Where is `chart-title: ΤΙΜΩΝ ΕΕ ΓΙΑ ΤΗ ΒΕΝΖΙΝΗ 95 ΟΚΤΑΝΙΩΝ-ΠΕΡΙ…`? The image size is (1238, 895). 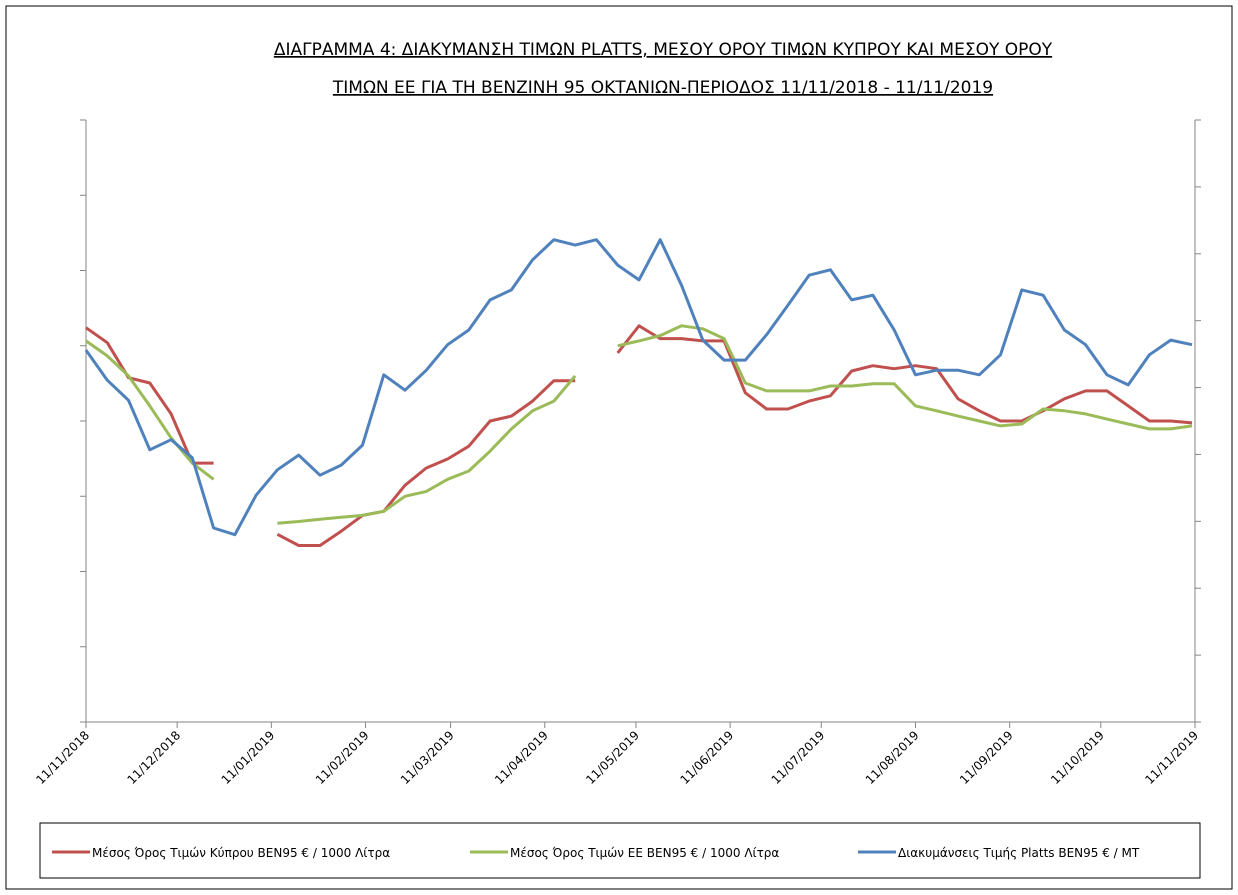
chart-title: ΤΙΜΩΝ ΕΕ ΓΙΑ ΤΗ ΒΕΝΖΙΝΗ 95 ΟΚΤΑΝΙΩΝ-ΠΕΡΙ… is located at coordinates (662, 88).